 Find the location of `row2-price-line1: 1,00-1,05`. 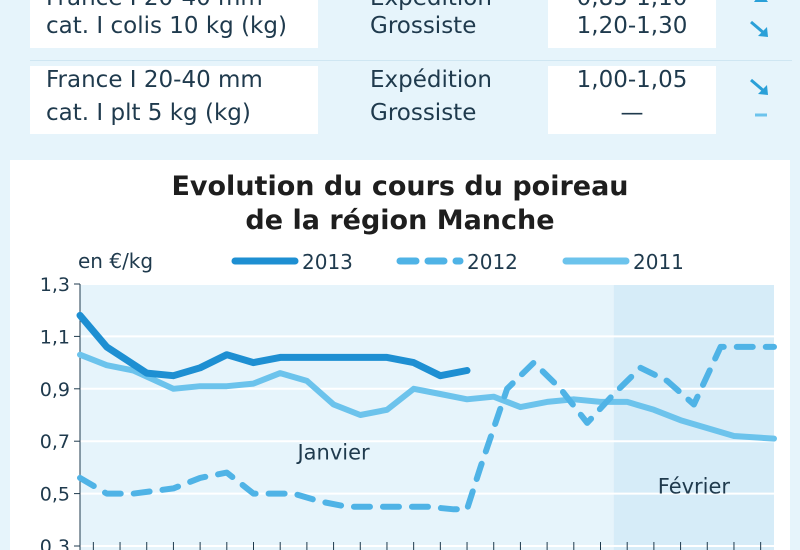

row2-price-line1: 1,00-1,05 is located at coordinates (632, 80).